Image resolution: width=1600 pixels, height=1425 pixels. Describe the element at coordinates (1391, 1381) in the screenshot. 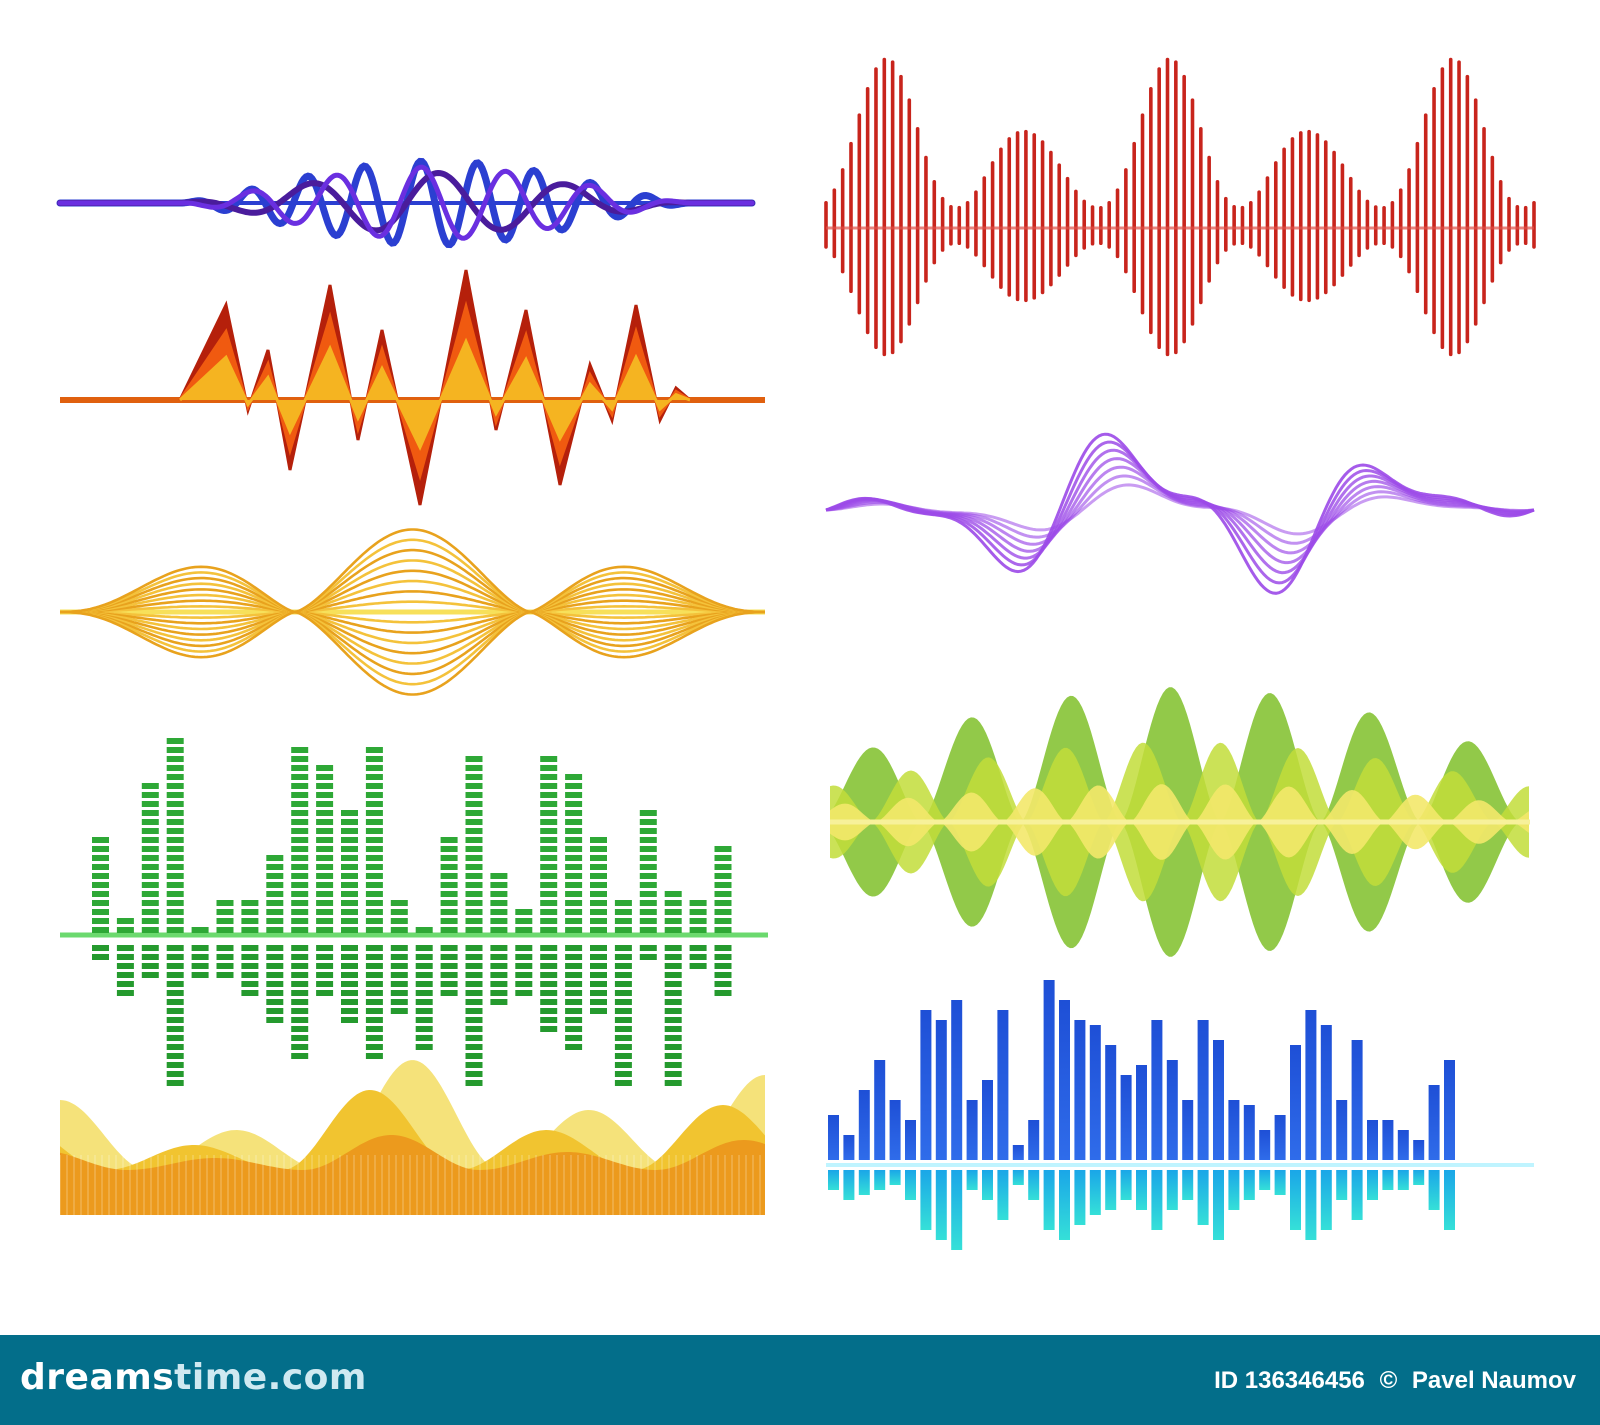

I see `image-credit: ID 136346456 © Pavel Naumov` at that location.